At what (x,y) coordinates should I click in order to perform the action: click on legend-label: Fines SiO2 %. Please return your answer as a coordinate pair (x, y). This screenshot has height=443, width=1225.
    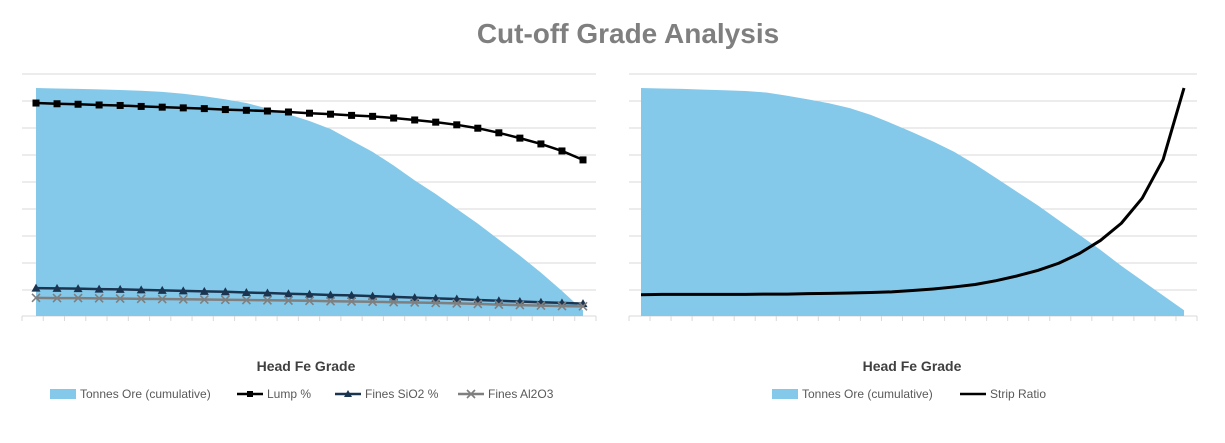
    Looking at the image, I should click on (402, 394).